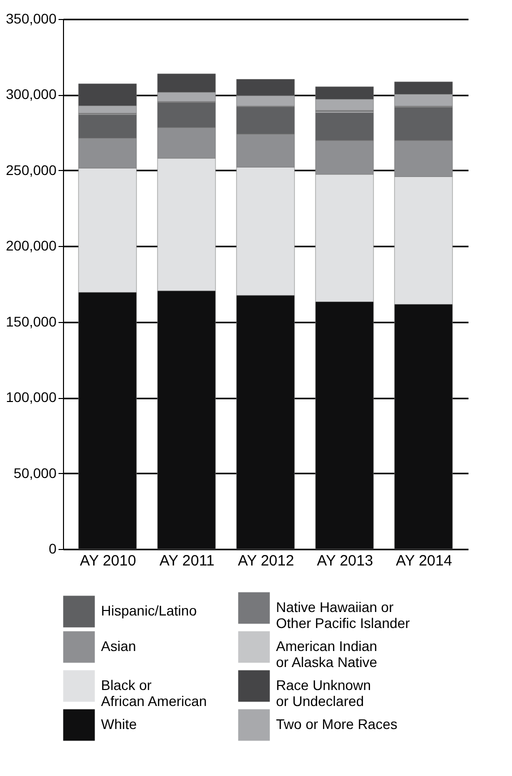  What do you see at coordinates (337, 724) in the screenshot?
I see `legend-label: Two or More Races` at bounding box center [337, 724].